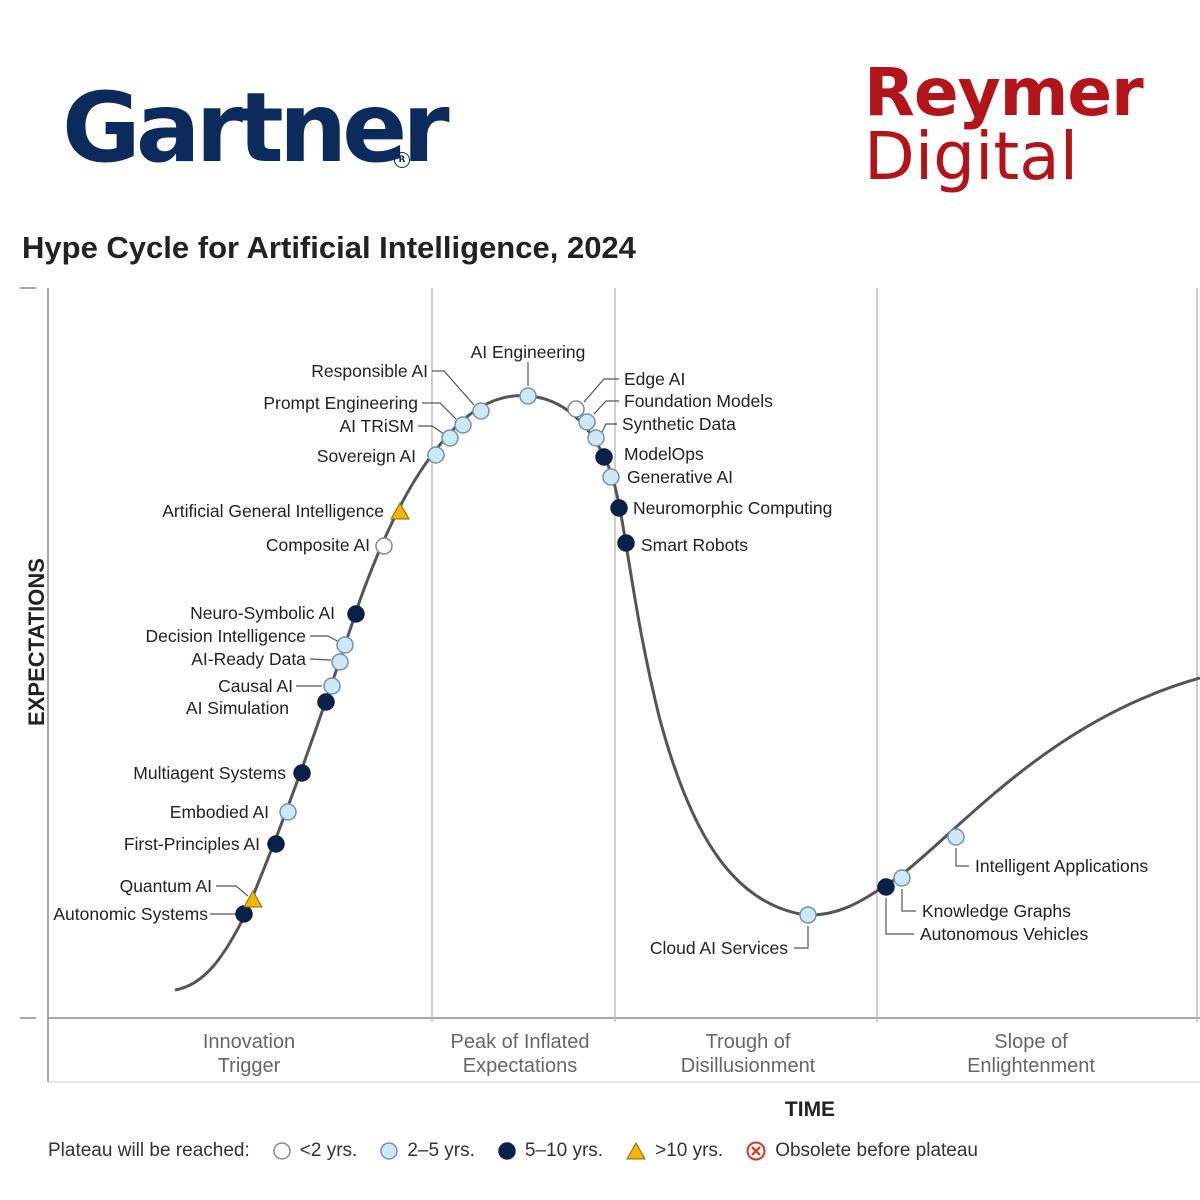  I want to click on label-foundation-models: Foundation Models, so click(698, 401).